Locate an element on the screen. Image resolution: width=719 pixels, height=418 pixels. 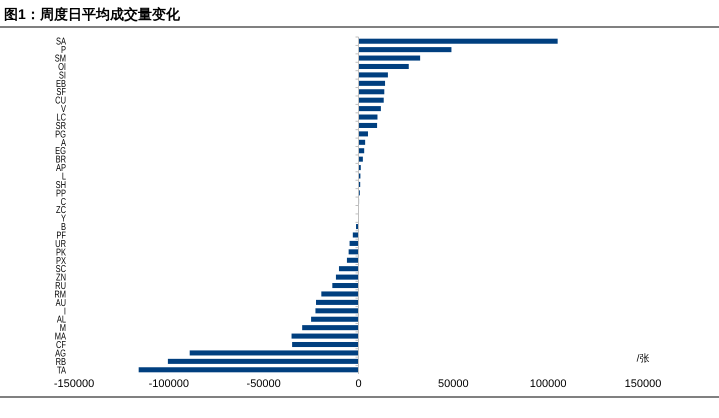
y-tick-label: SA is located at coordinates (61, 41).